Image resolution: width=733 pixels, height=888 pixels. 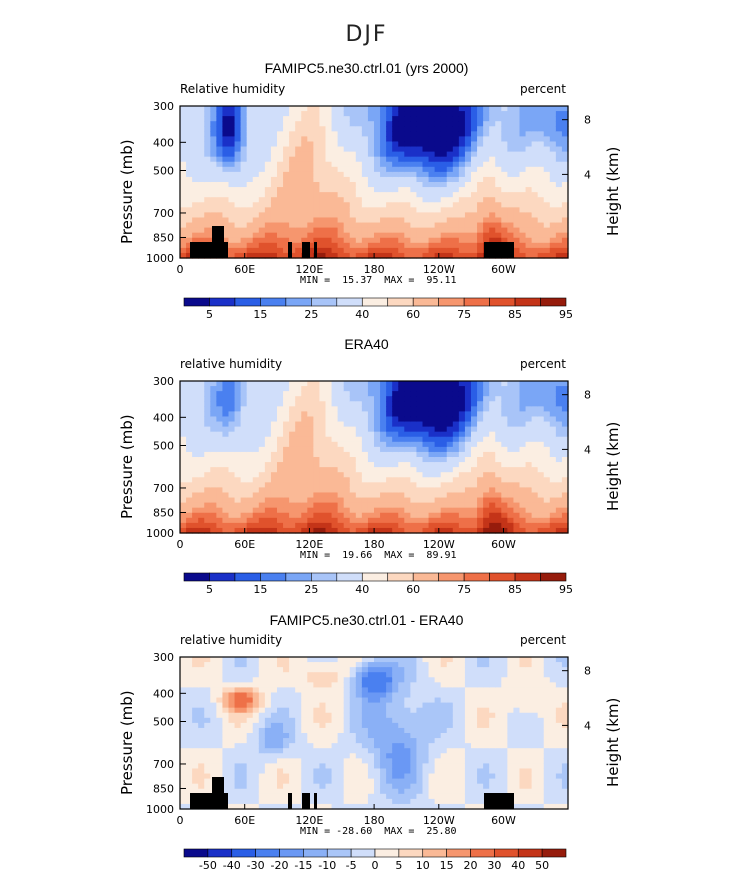 What do you see at coordinates (451, 302) in the screenshot?
I see `colorbar-swatch` at bounding box center [451, 302].